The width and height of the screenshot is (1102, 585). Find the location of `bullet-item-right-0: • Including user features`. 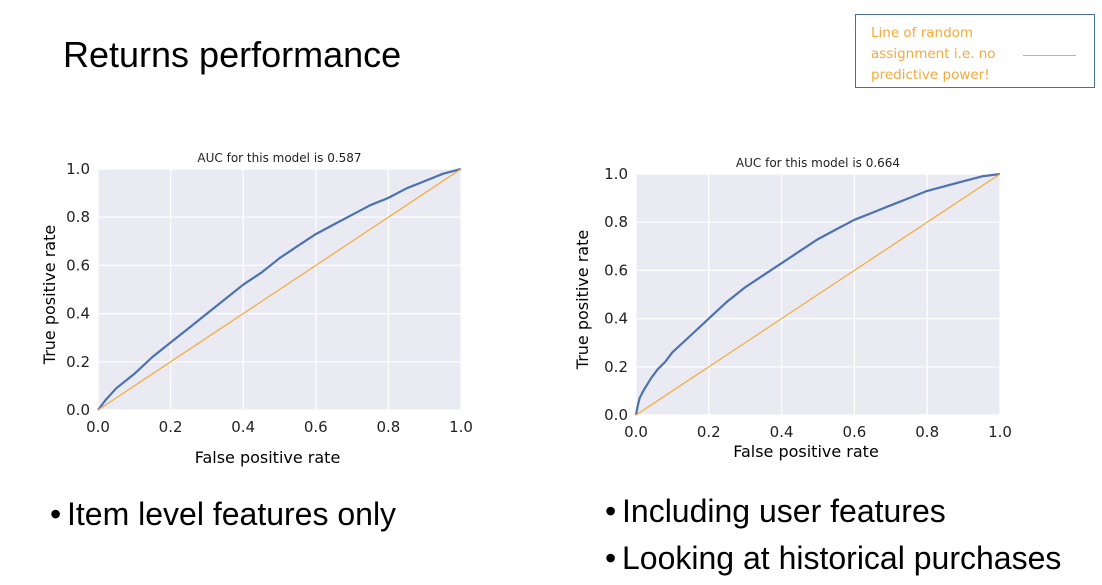

bullet-item-right-0: • Including user features is located at coordinates (775, 511).